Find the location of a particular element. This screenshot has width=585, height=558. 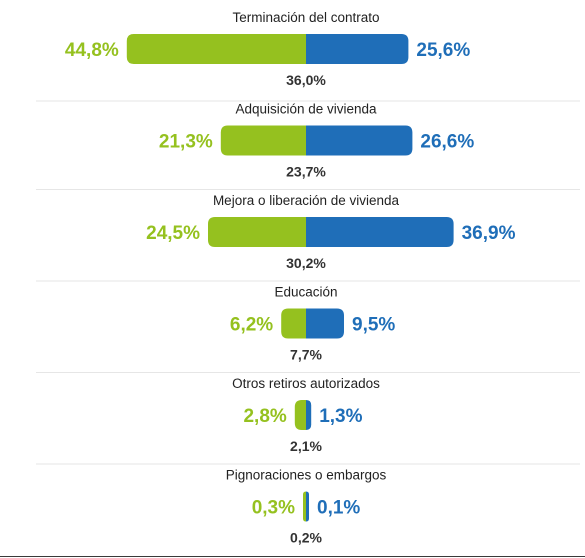

category-label: Adquisición de vivienda is located at coordinates (306, 109).